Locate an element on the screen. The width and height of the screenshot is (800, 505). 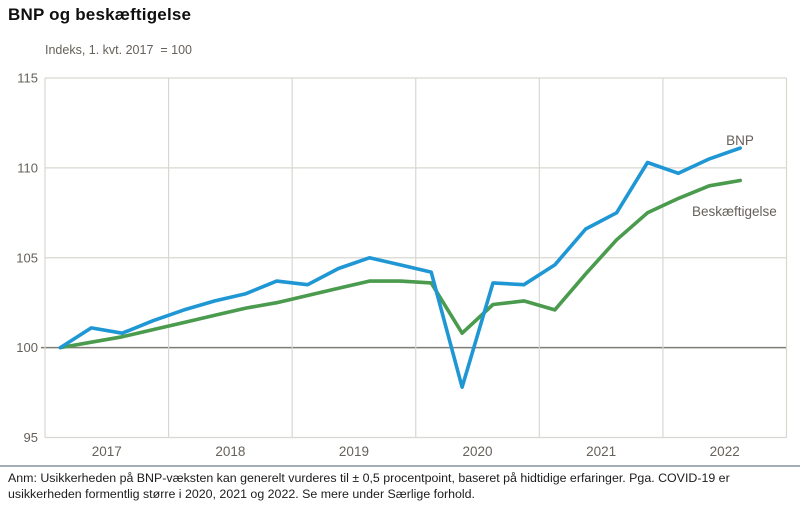
y-tick-label: 95 is located at coordinates (31, 437).